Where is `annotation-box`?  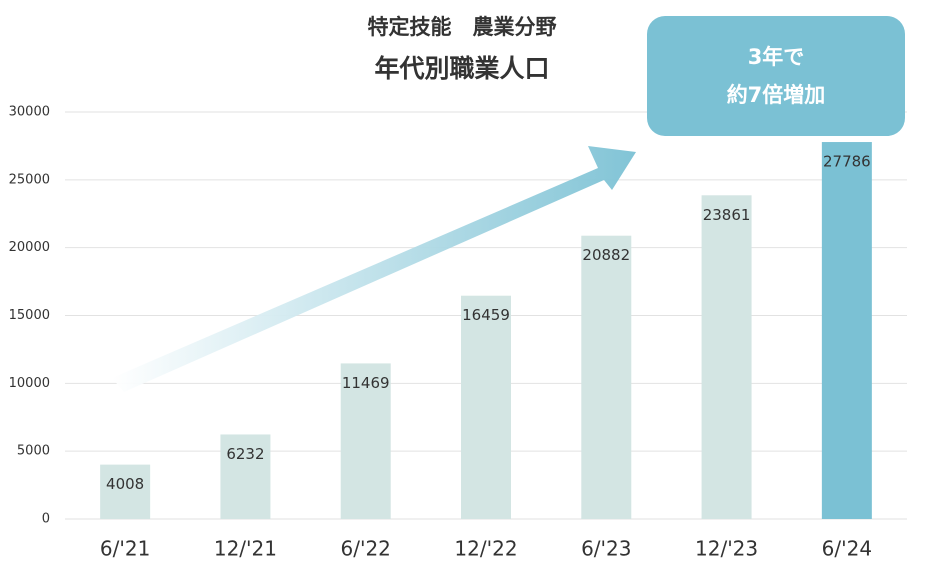 annotation-box is located at coordinates (776, 76).